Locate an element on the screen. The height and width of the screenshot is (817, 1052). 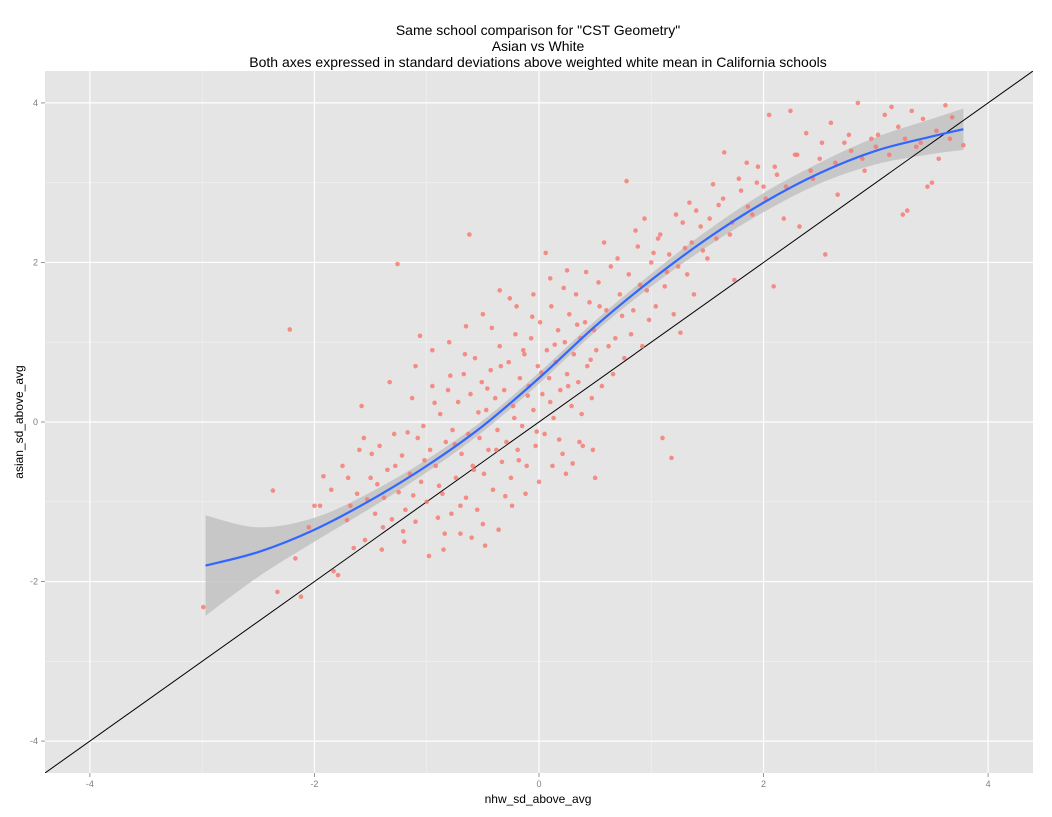
x-axis-label: nhw_sd_above_avg is located at coordinates (538, 799).